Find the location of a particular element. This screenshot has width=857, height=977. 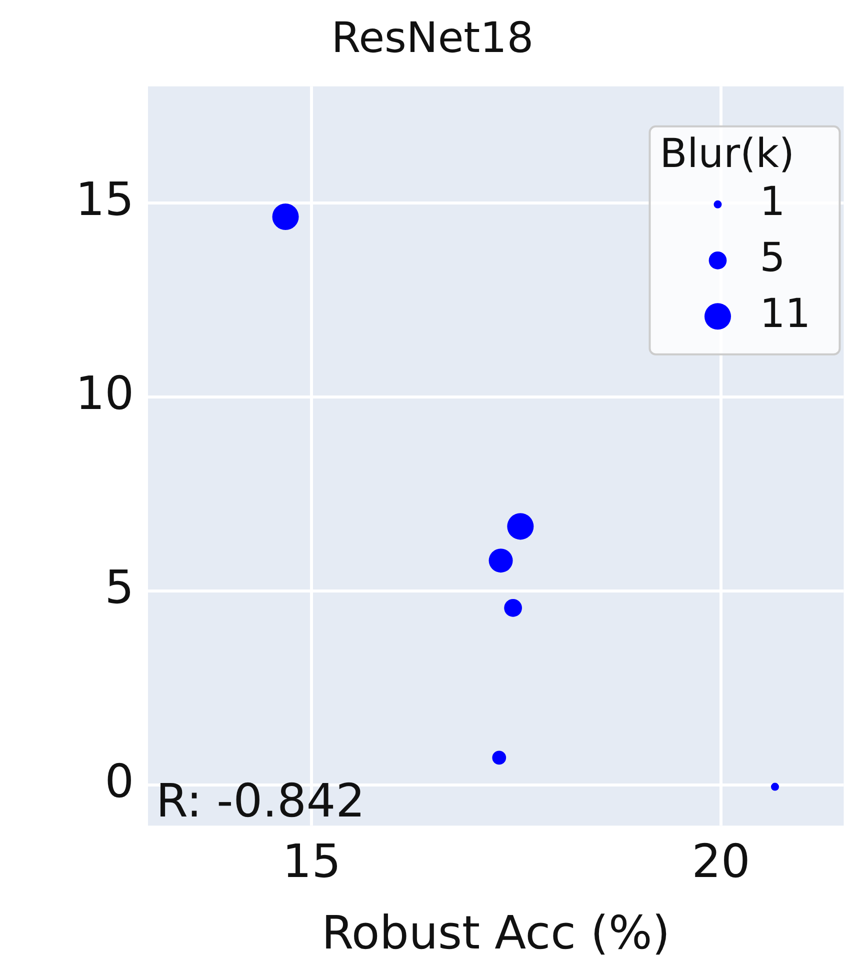

x-tick-label: 20 is located at coordinates (721, 861).